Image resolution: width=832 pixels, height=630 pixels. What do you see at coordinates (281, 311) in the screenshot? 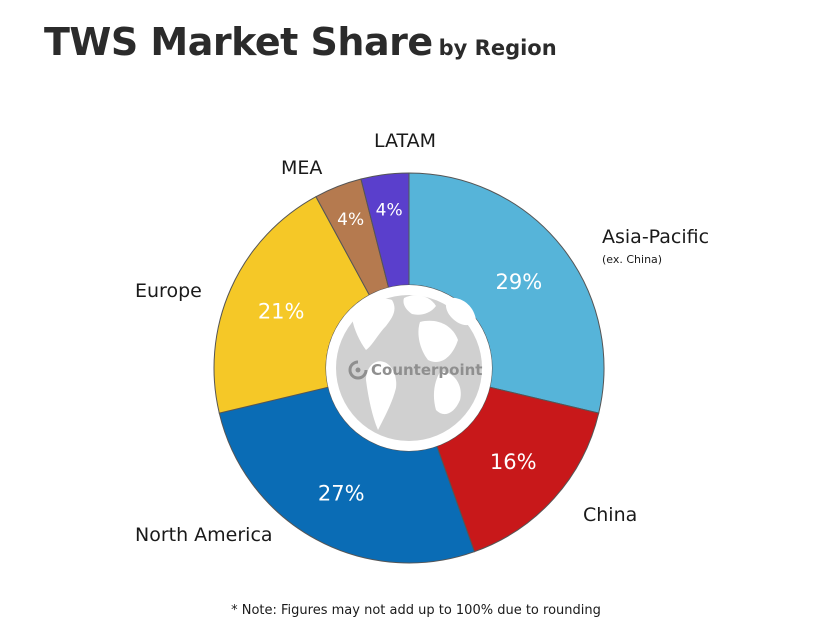
I see `percent-label-europe: 21%` at bounding box center [281, 311].